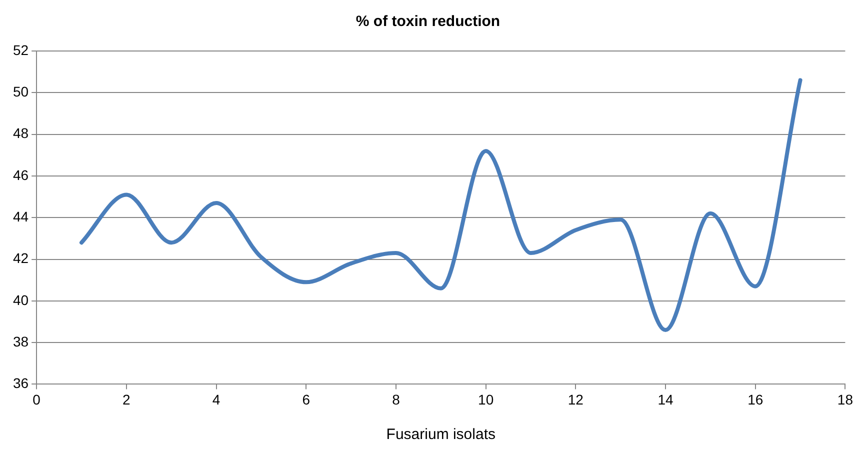 This screenshot has width=856, height=453. Describe the element at coordinates (306, 399) in the screenshot. I see `x-tick-label: 6` at that location.